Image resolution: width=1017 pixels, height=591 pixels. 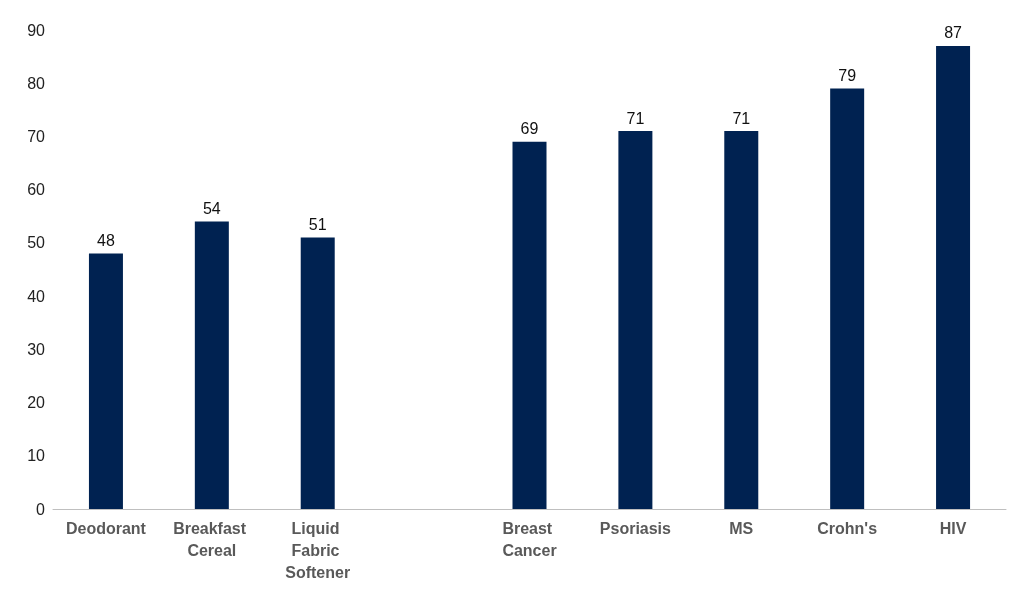 I want to click on y-tick-label: 20, so click(x=36, y=403).